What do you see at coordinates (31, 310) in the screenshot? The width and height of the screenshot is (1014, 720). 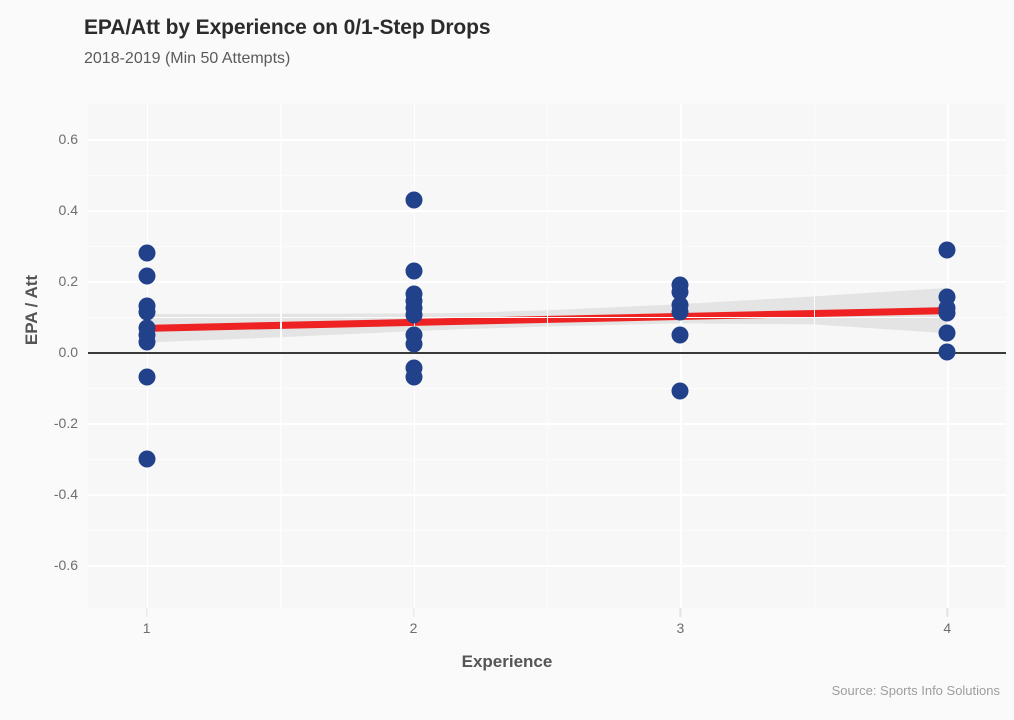 I see `y-axis-label: EPA / Att` at bounding box center [31, 310].